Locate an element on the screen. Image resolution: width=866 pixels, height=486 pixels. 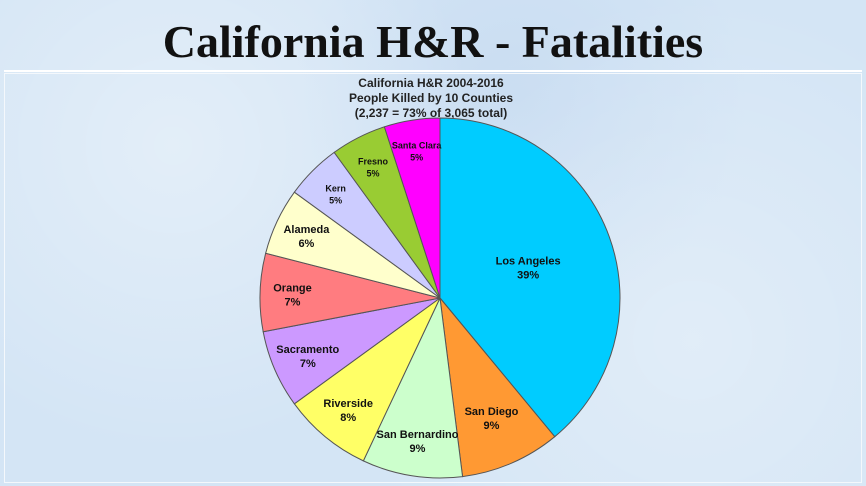
slice-san-bernardino is located at coordinates (413, 387).